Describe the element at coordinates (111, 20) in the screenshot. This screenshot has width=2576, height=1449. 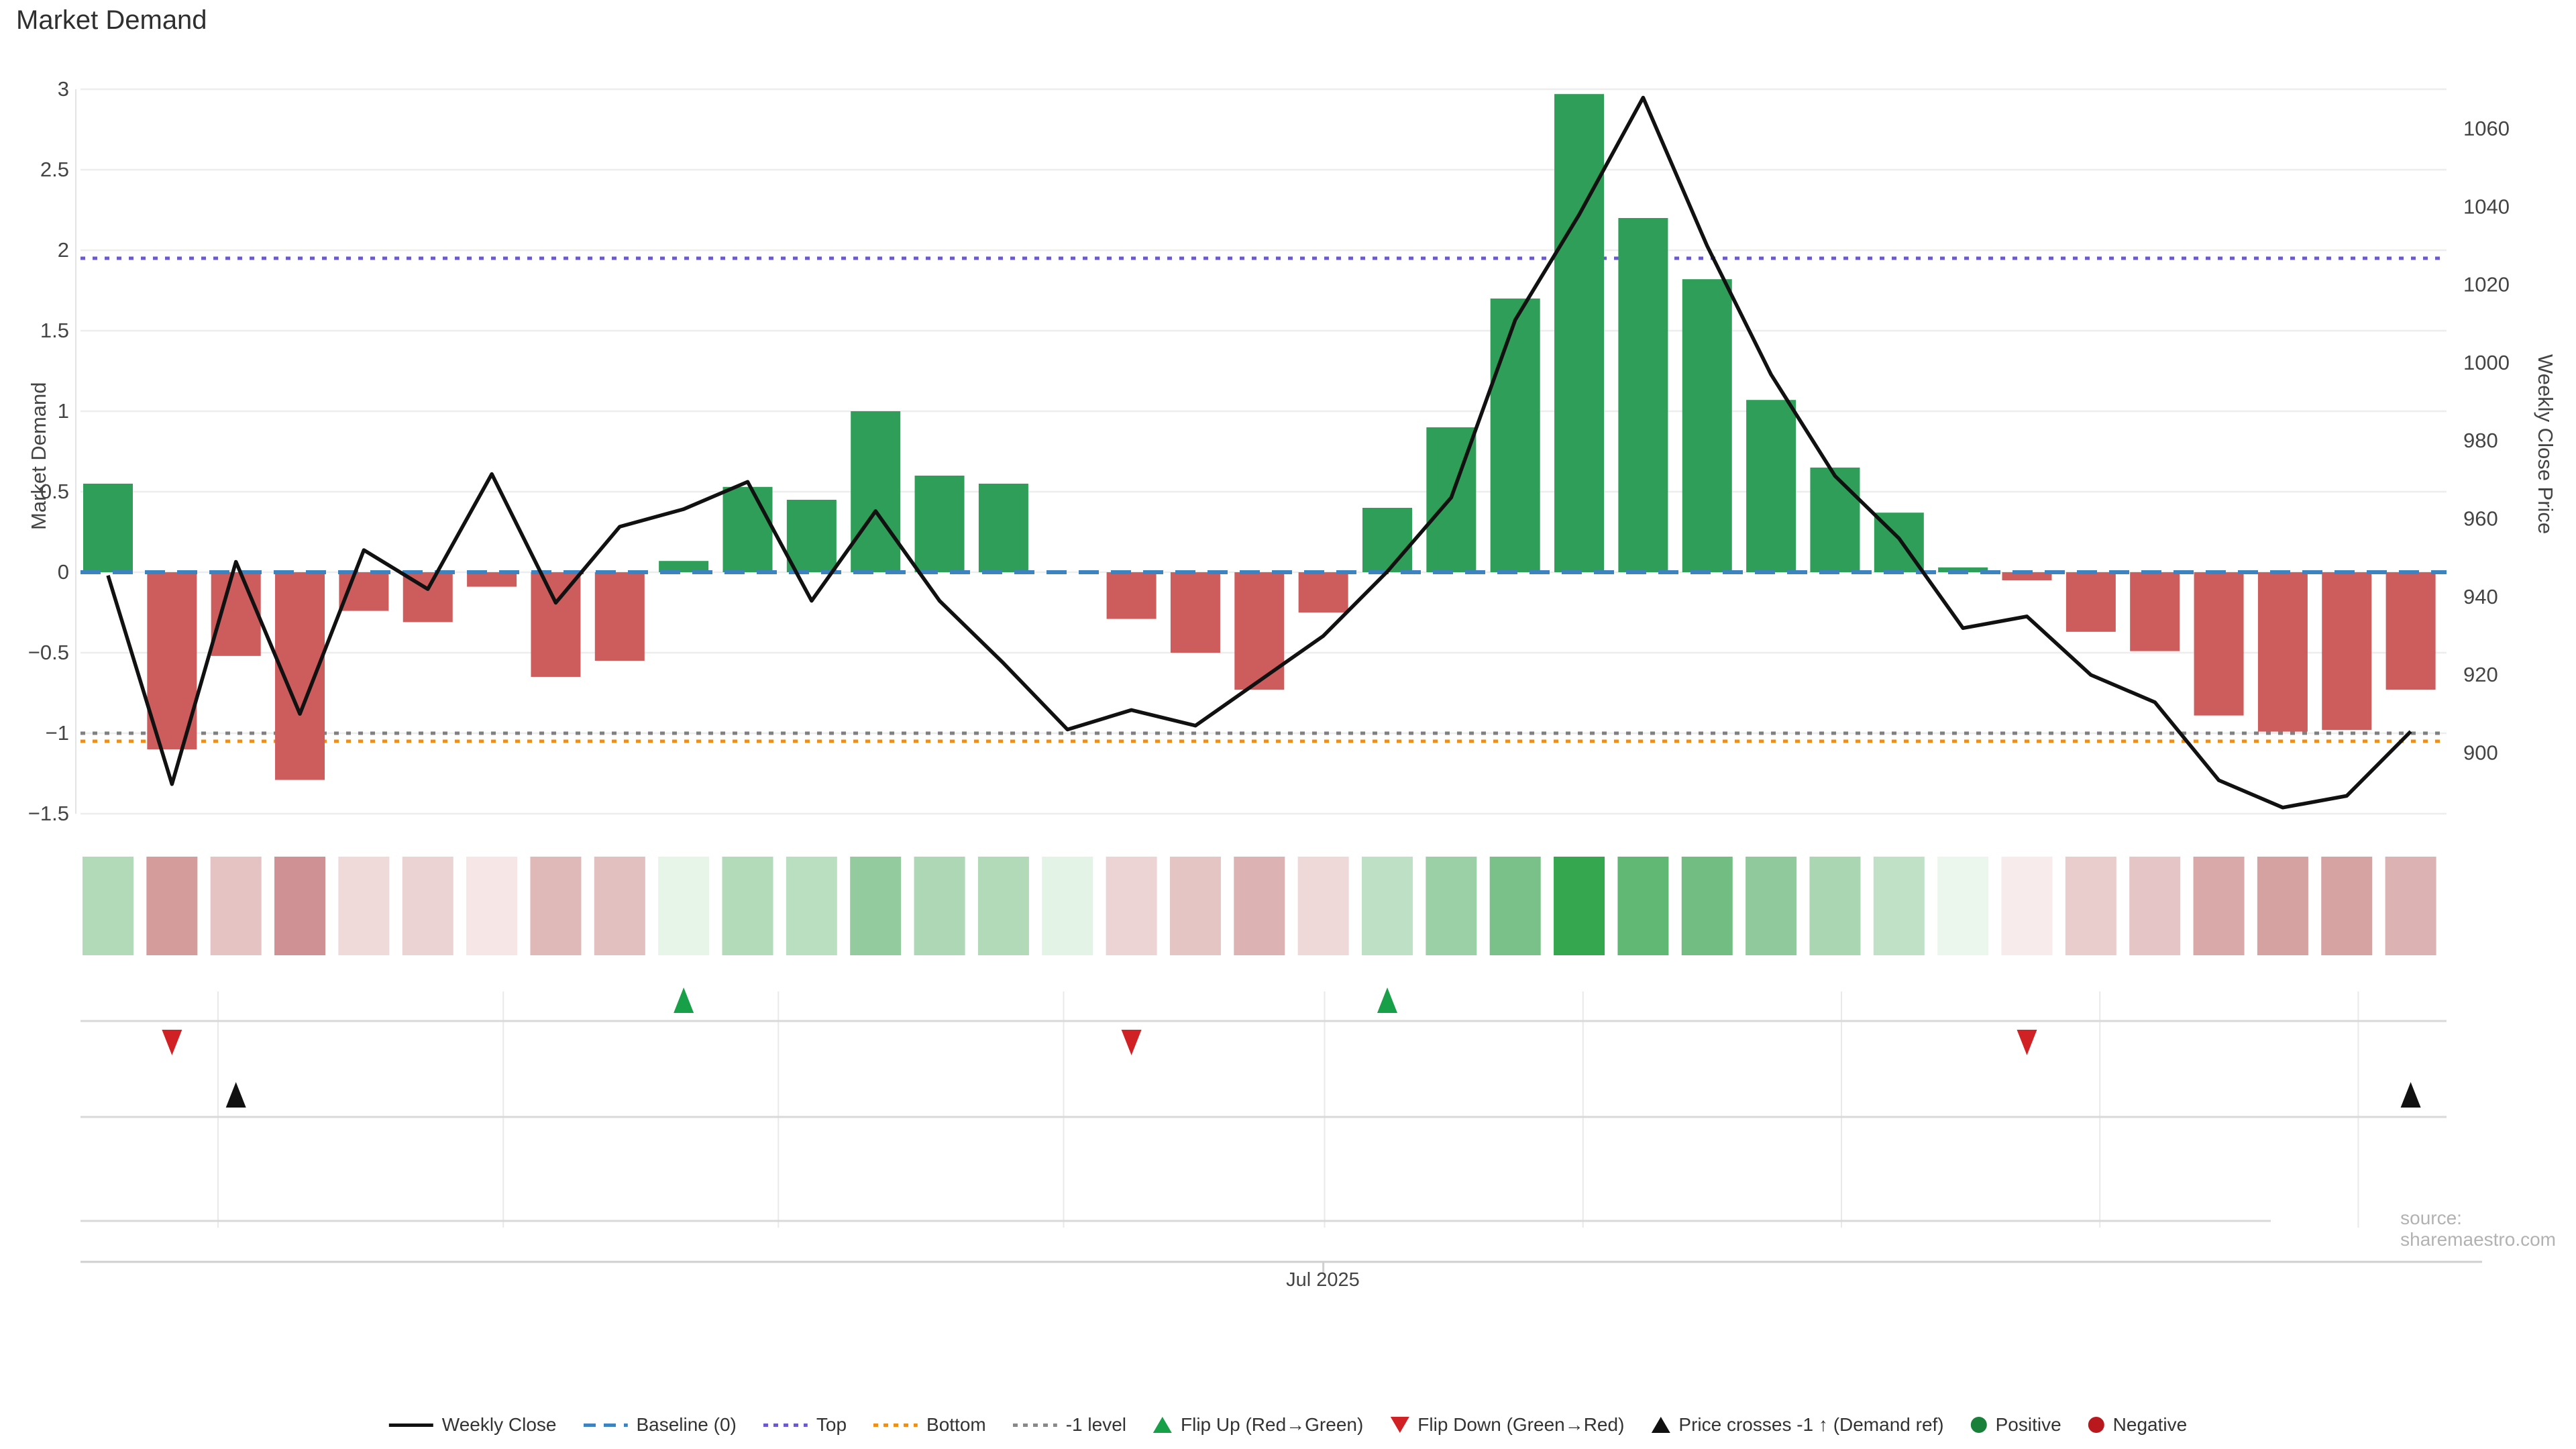
I see `page-title: Market Demand` at that location.